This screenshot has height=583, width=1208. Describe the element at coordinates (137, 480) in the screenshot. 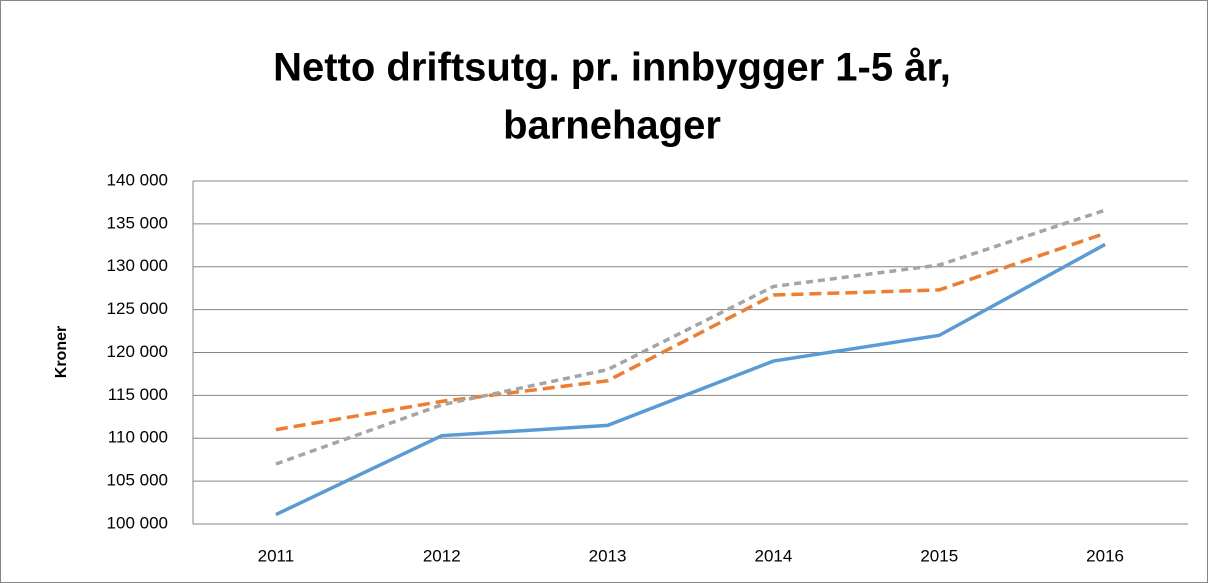

I see `y-tick-label: 105 000` at that location.